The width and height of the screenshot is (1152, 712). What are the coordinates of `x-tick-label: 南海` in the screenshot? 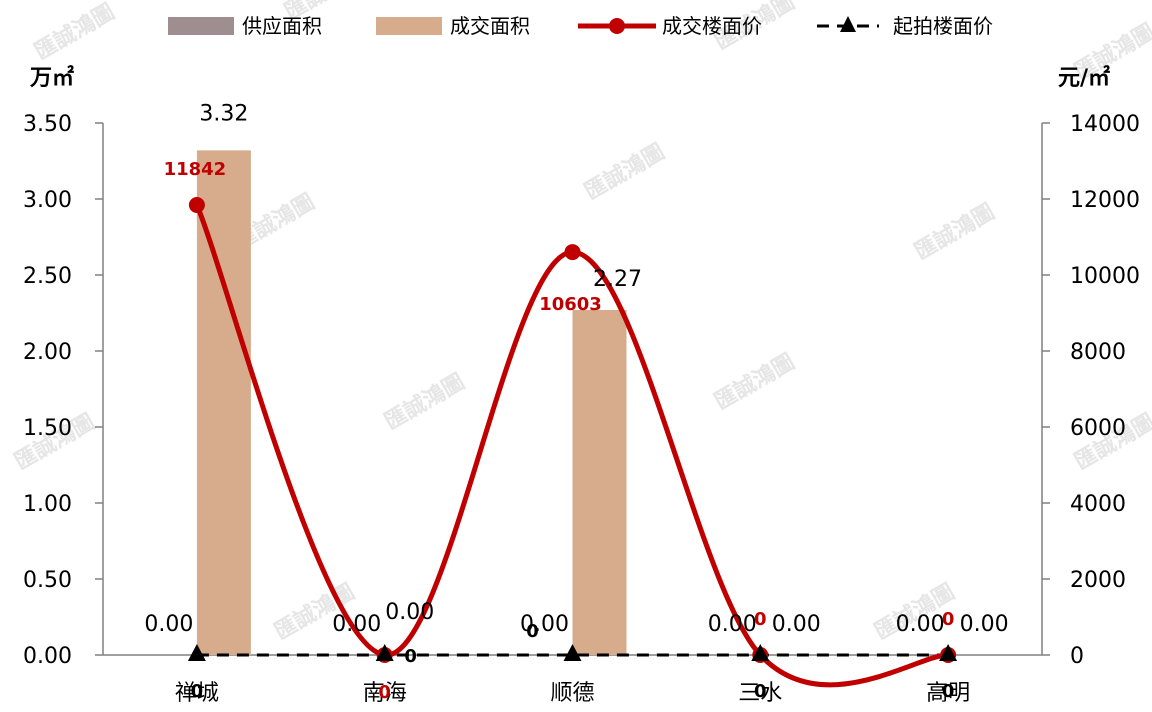 It's located at (385, 693).